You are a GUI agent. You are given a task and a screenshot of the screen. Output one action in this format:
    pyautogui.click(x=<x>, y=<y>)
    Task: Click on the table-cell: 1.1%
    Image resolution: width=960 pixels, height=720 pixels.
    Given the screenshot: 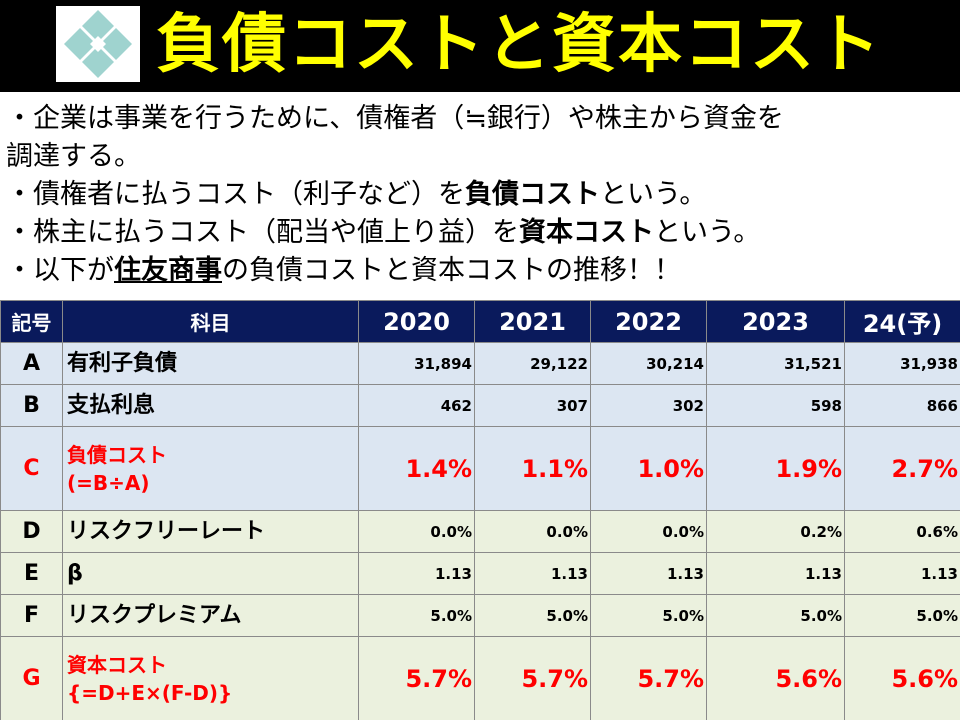 What is the action you would take?
    pyautogui.click(x=532, y=468)
    